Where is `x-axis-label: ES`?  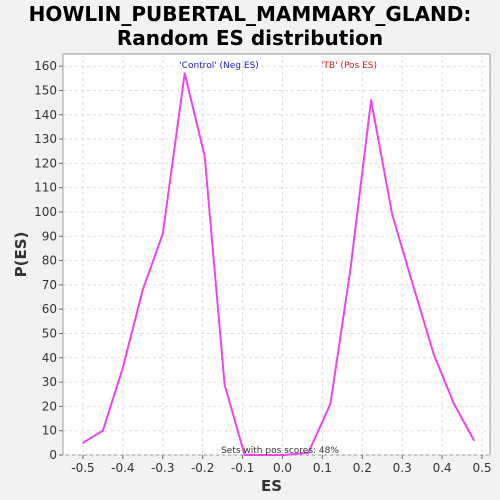 x-axis-label: ES is located at coordinates (271, 486).